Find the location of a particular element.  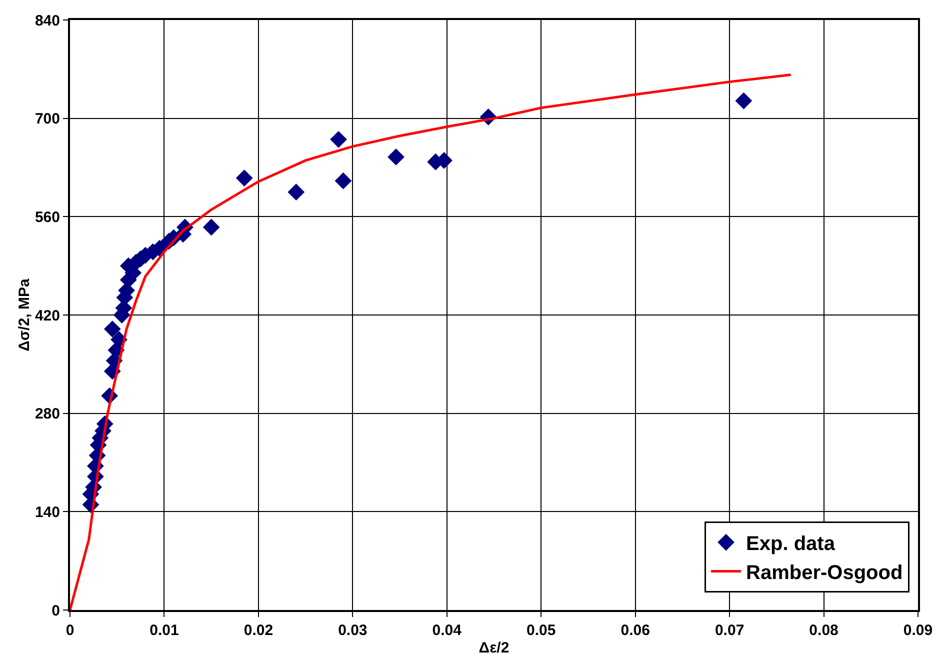

y-tick-label: 0 is located at coordinates (56, 611).